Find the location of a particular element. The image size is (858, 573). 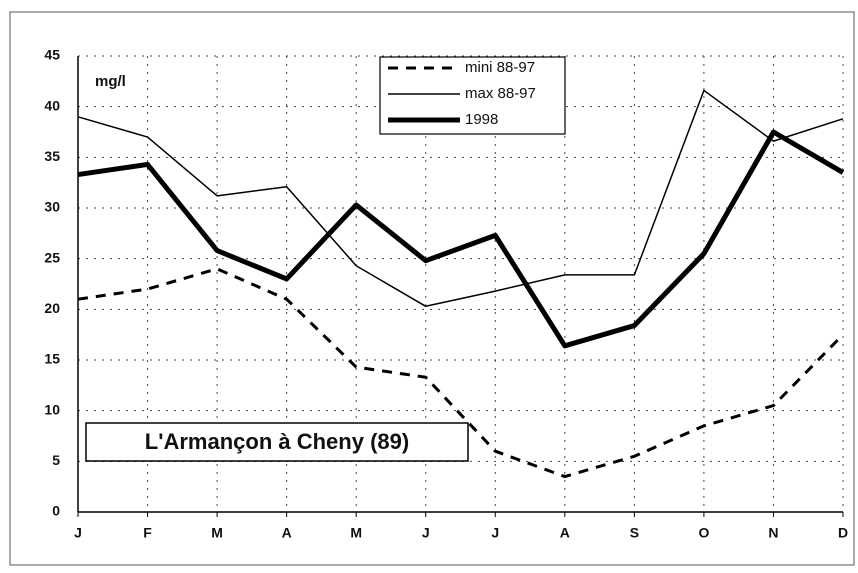

y-tick-label: 10 is located at coordinates (52, 409).